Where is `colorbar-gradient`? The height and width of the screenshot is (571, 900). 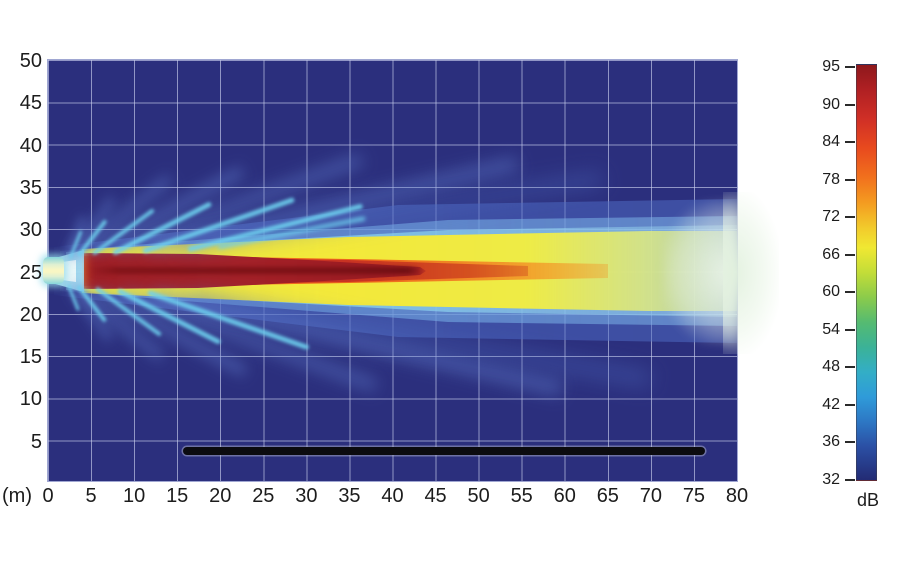
colorbar-gradient is located at coordinates (866, 272).